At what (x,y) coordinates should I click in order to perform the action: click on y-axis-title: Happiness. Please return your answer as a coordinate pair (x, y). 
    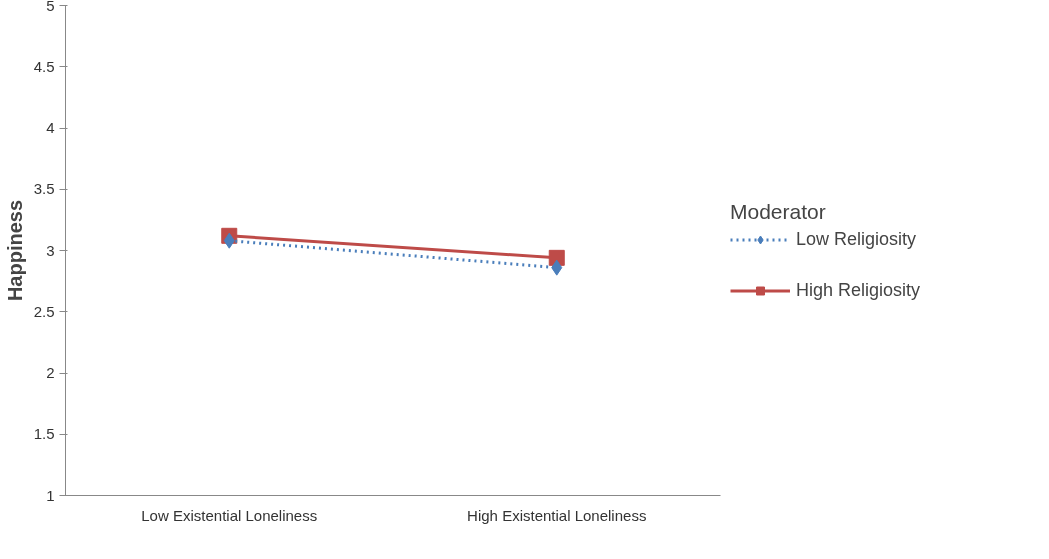
    Looking at the image, I should click on (14, 250).